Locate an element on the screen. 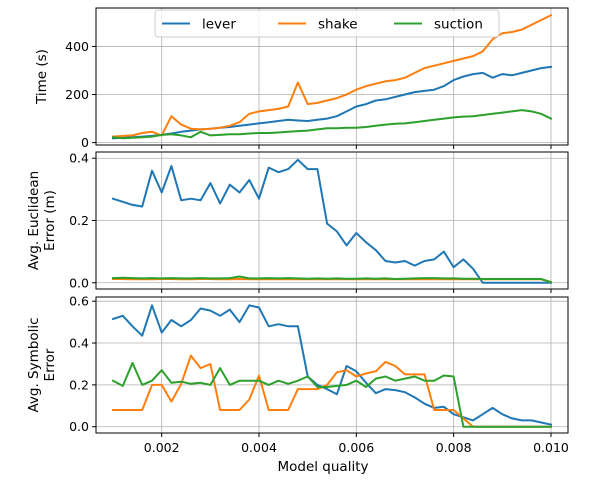 This screenshot has width=591, height=481. x-axis-label: Model quality is located at coordinates (322, 467).